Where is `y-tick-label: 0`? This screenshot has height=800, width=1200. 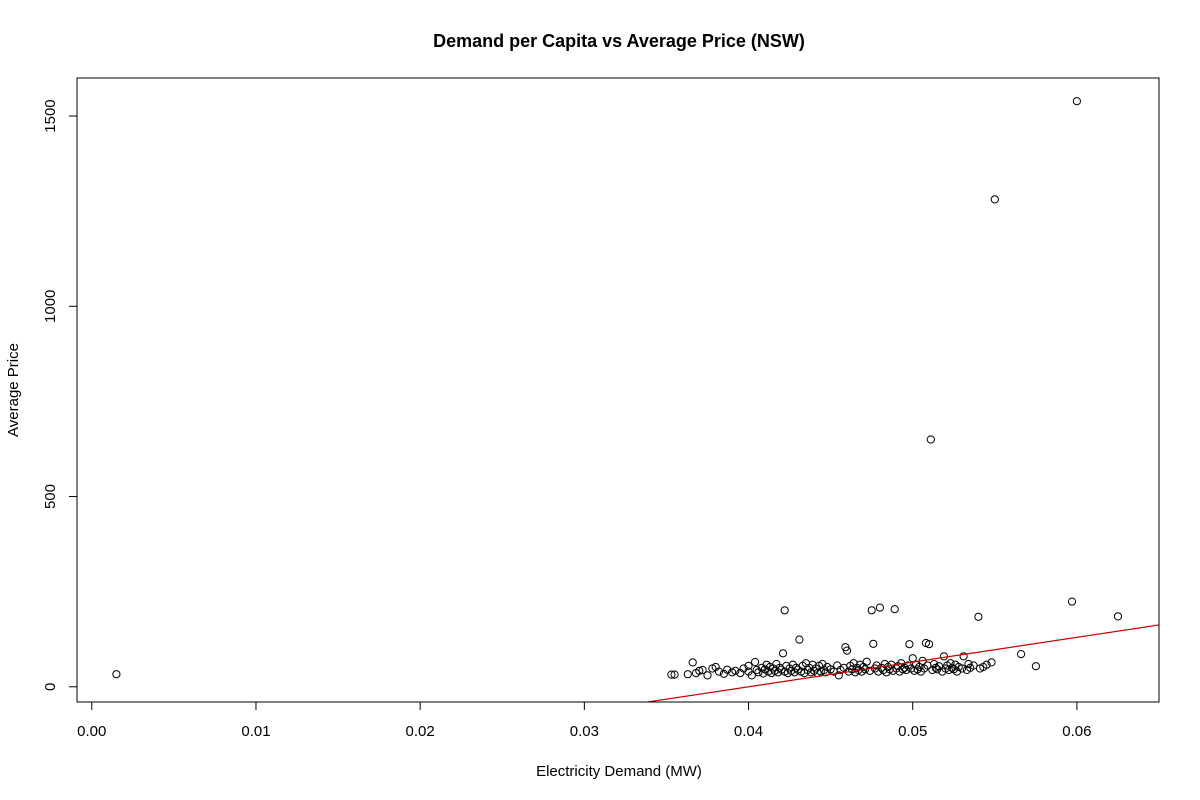 y-tick-label: 0 is located at coordinates (50, 687).